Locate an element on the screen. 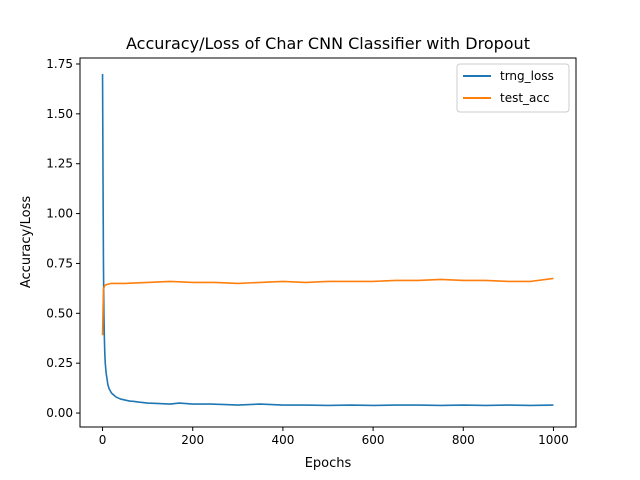 Image resolution: width=640 pixels, height=480 pixels. series-line-test_acc is located at coordinates (327, 306).